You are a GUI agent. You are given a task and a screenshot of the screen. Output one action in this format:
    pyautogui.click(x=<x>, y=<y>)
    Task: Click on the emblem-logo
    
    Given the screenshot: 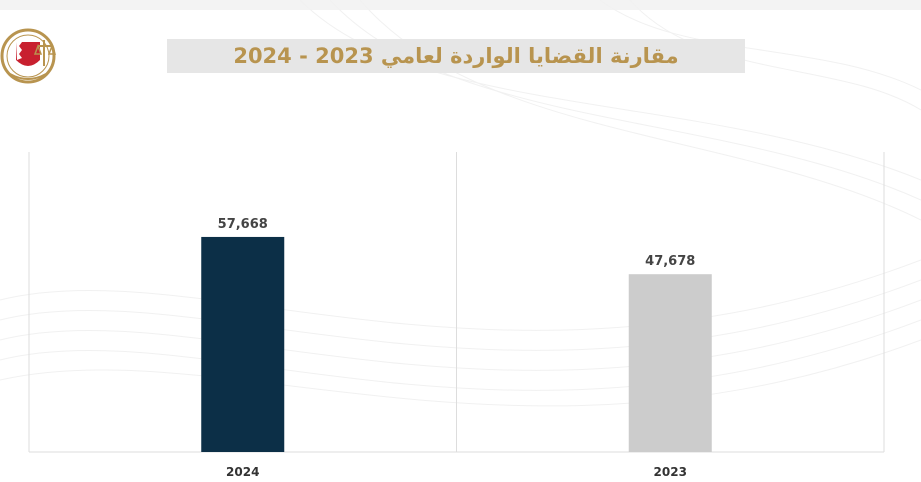 What is the action you would take?
    pyautogui.click(x=31, y=55)
    